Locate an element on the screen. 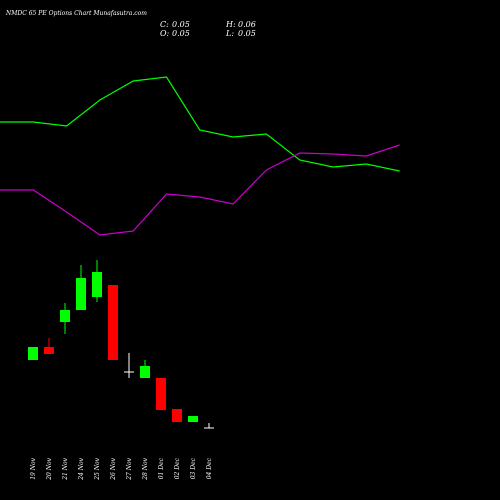 This screenshot has width=500, height=500. x-tick-label: 02 Dec is located at coordinates (177, 468).